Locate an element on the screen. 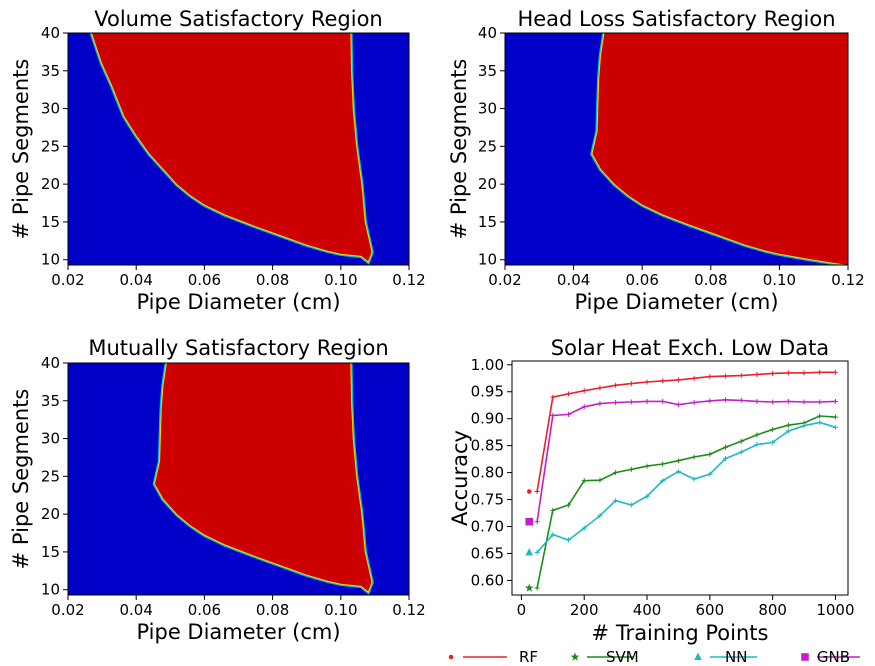  panel-title: Head Loss Satisfactory Region is located at coordinates (676, 19).